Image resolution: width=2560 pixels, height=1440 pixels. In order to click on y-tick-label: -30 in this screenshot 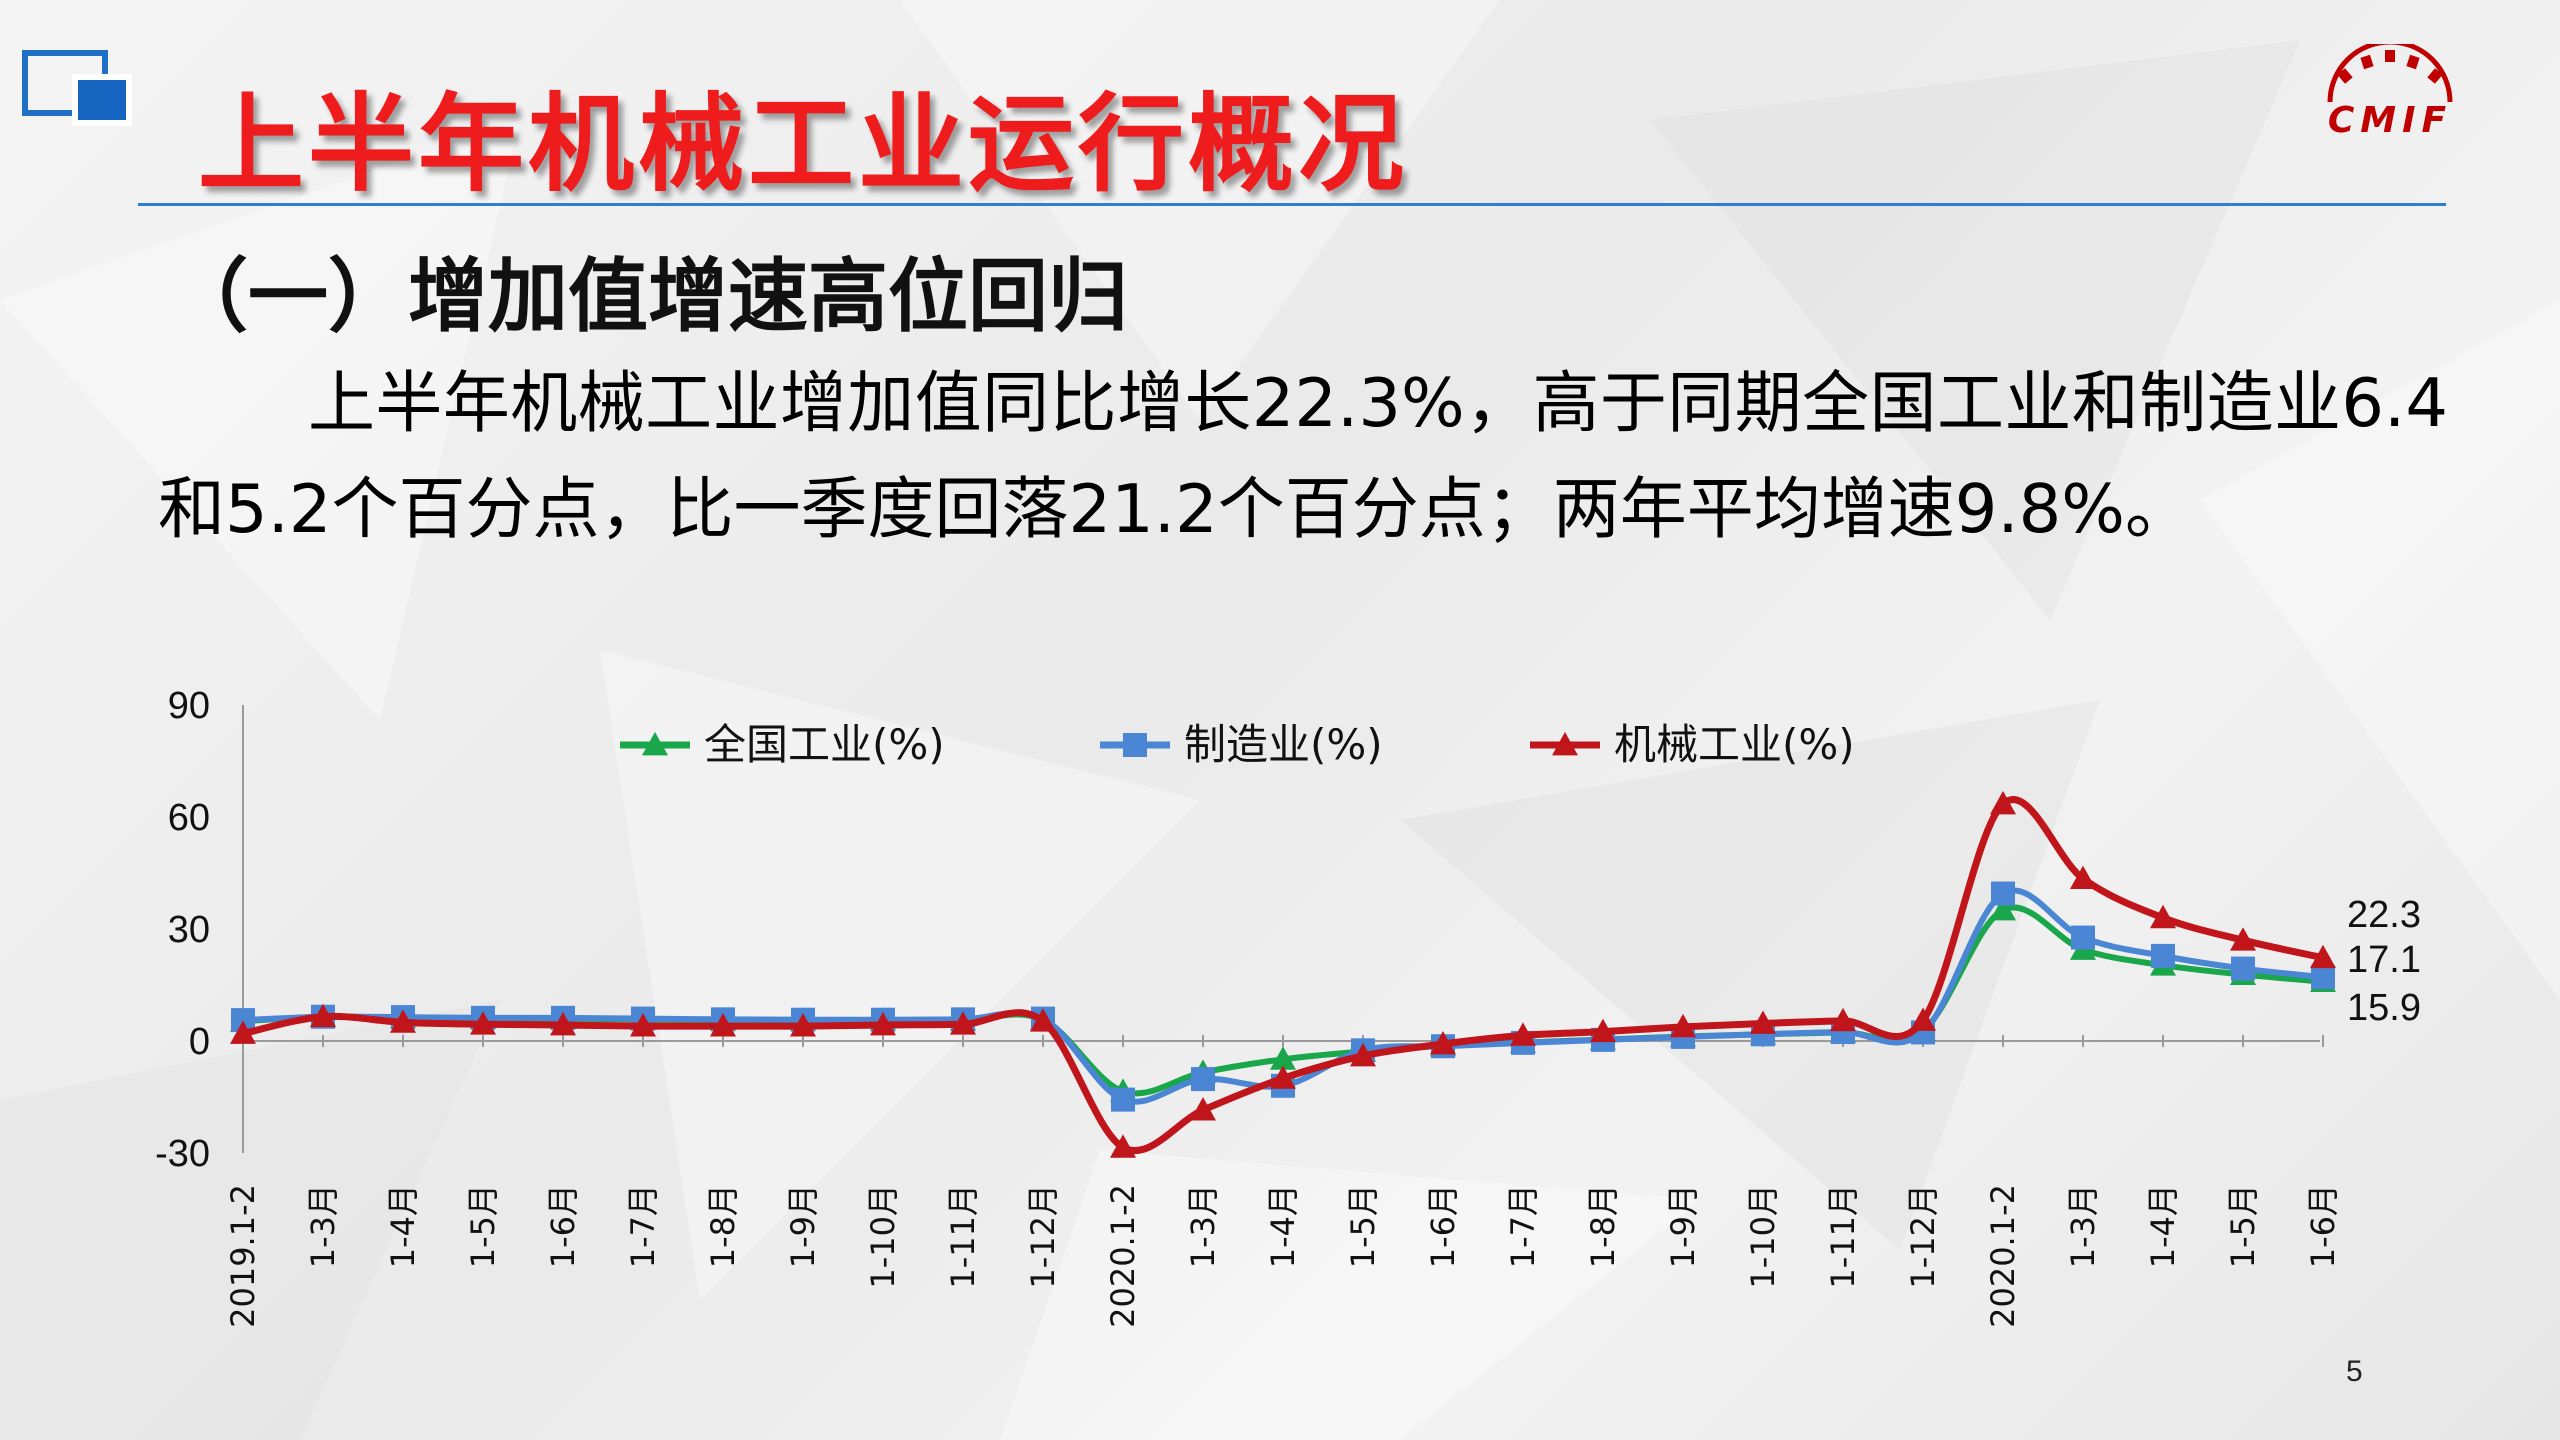, I will do `click(182, 1154)`.